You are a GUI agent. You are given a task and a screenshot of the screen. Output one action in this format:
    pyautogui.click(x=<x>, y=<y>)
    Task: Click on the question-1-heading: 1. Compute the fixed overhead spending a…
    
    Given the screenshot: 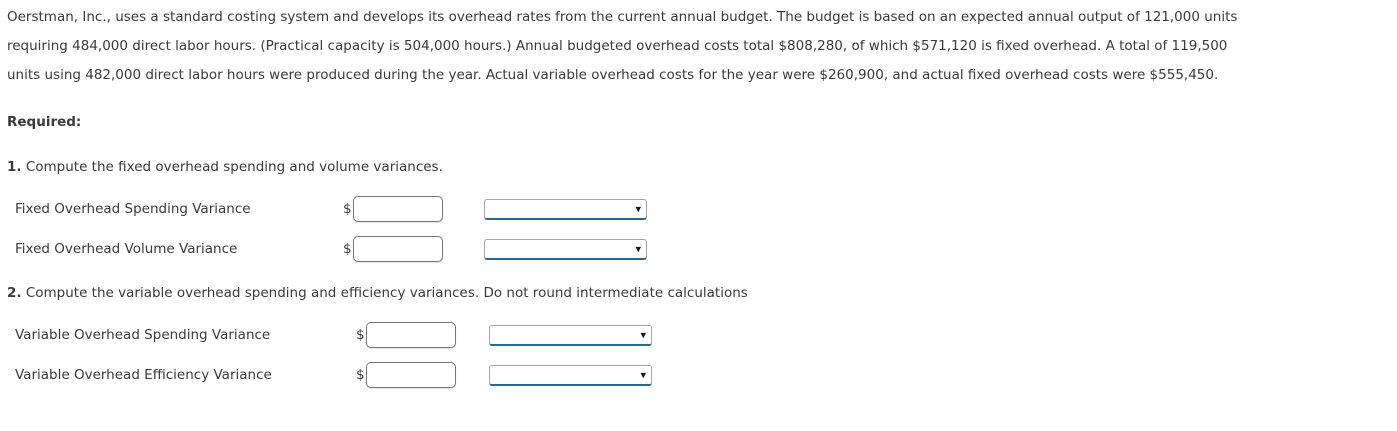 What is the action you would take?
    pyautogui.click(x=702, y=167)
    